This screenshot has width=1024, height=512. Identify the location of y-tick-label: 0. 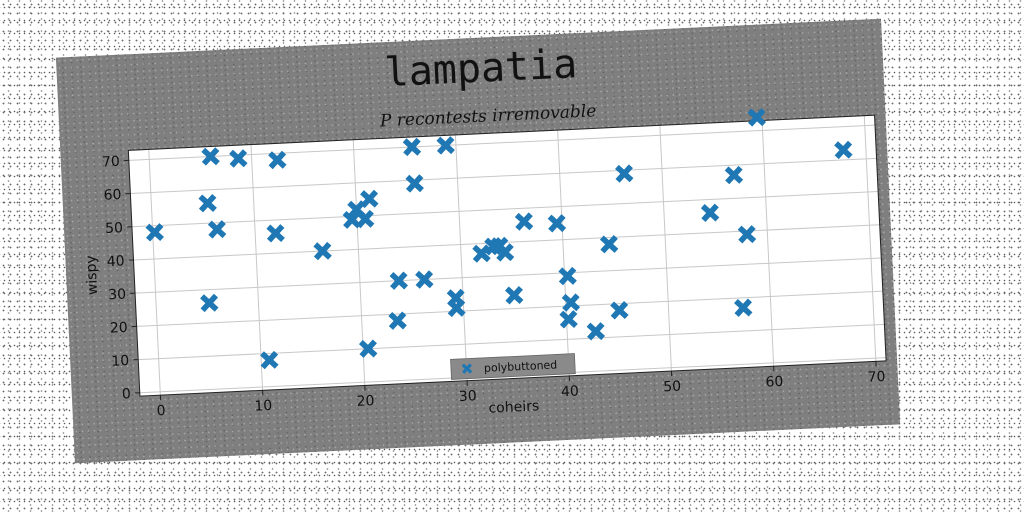
(127, 394).